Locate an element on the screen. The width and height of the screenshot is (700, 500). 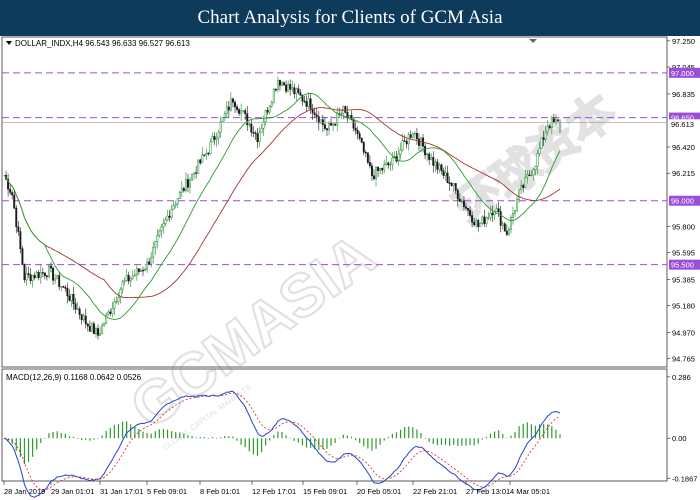
time-axis-label: 28 Jan 2019 is located at coordinates (24, 491).